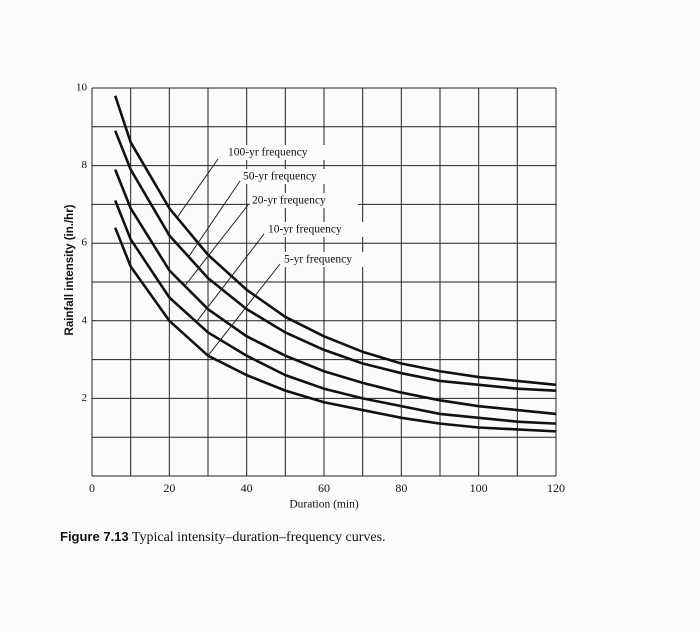 The image size is (700, 632). I want to click on x-axis-title: Duration (min), so click(323, 505).